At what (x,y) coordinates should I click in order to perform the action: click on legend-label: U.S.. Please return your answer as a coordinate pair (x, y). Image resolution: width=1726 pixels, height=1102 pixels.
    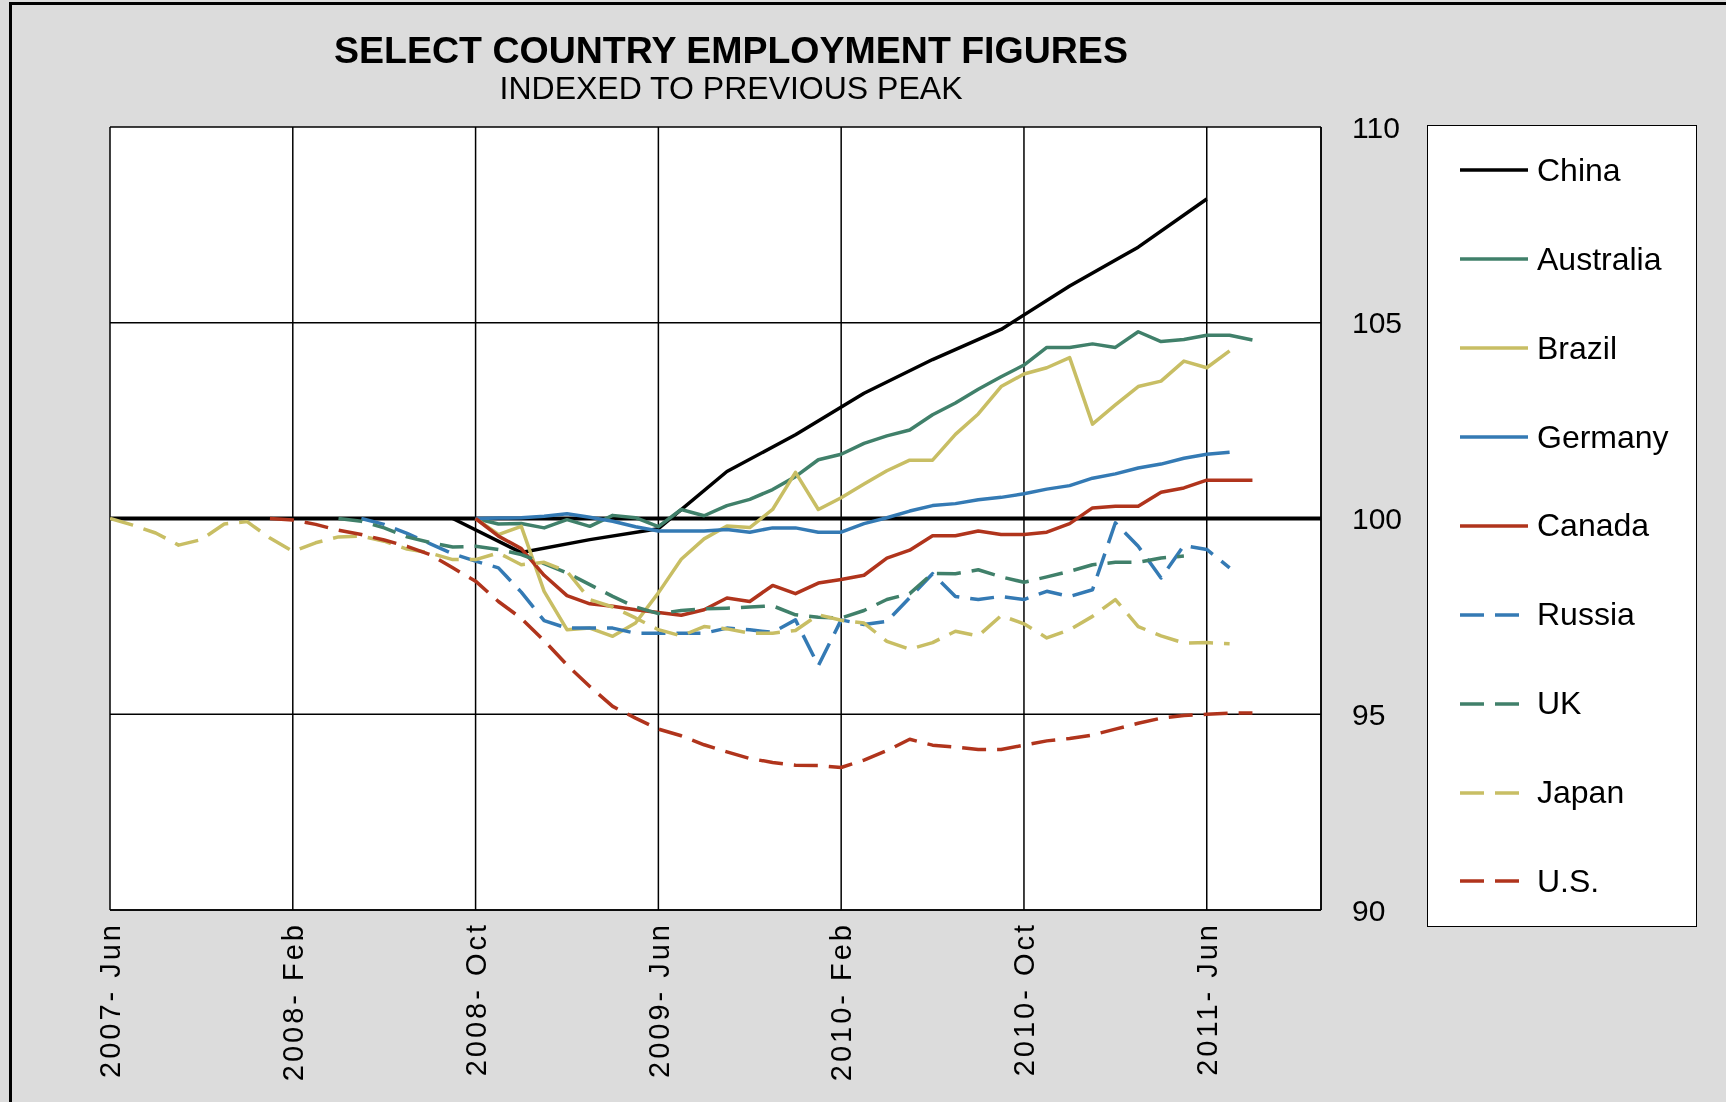
    Looking at the image, I should click on (1568, 881).